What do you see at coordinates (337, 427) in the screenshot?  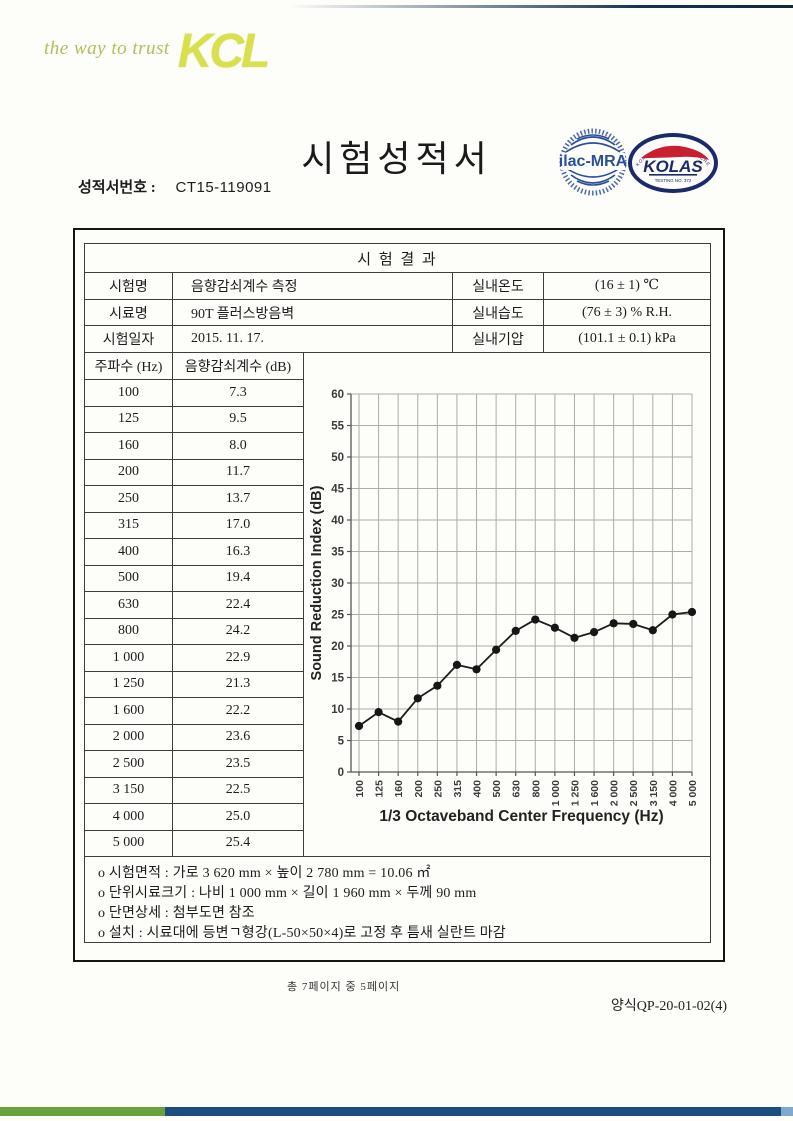 I see `svg-text: 55` at bounding box center [337, 427].